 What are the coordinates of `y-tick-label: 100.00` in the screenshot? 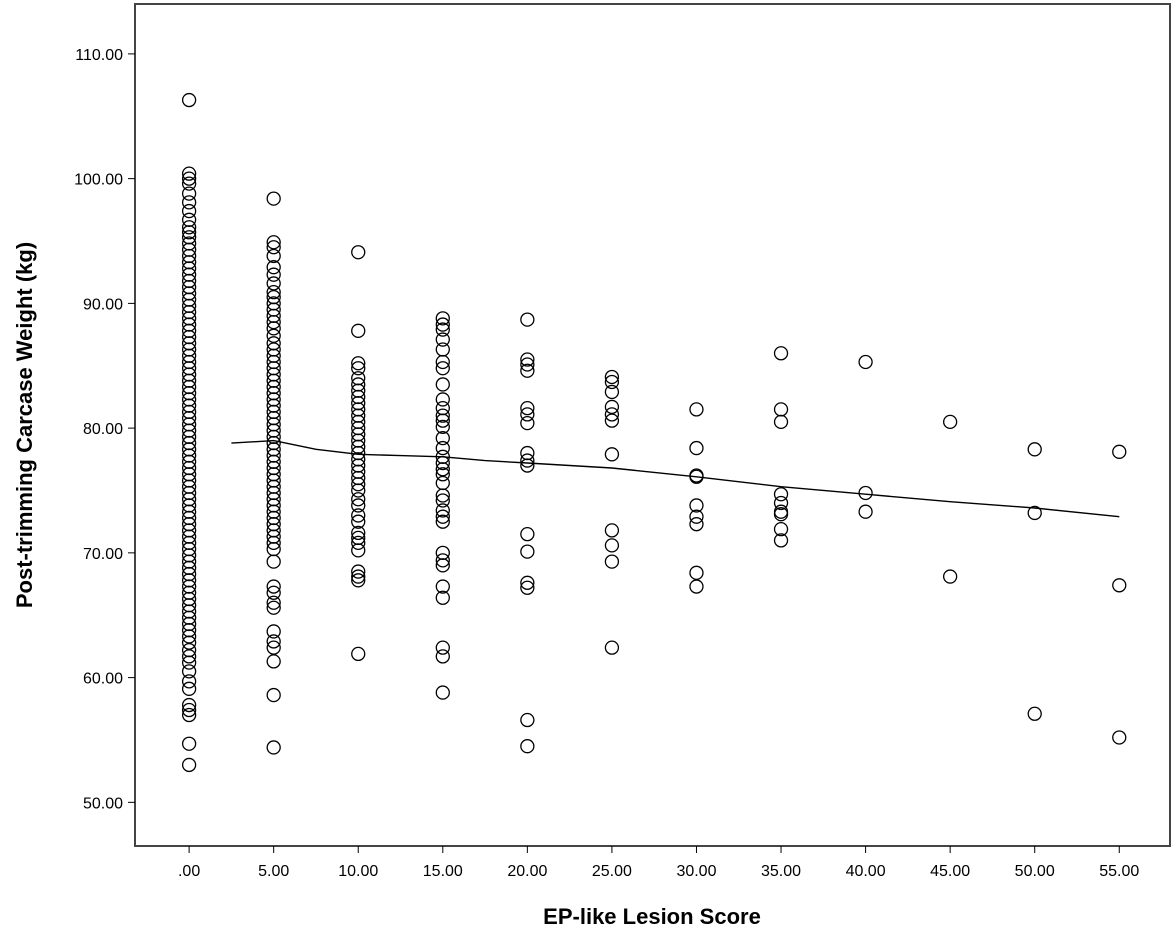 It's located at (98, 180).